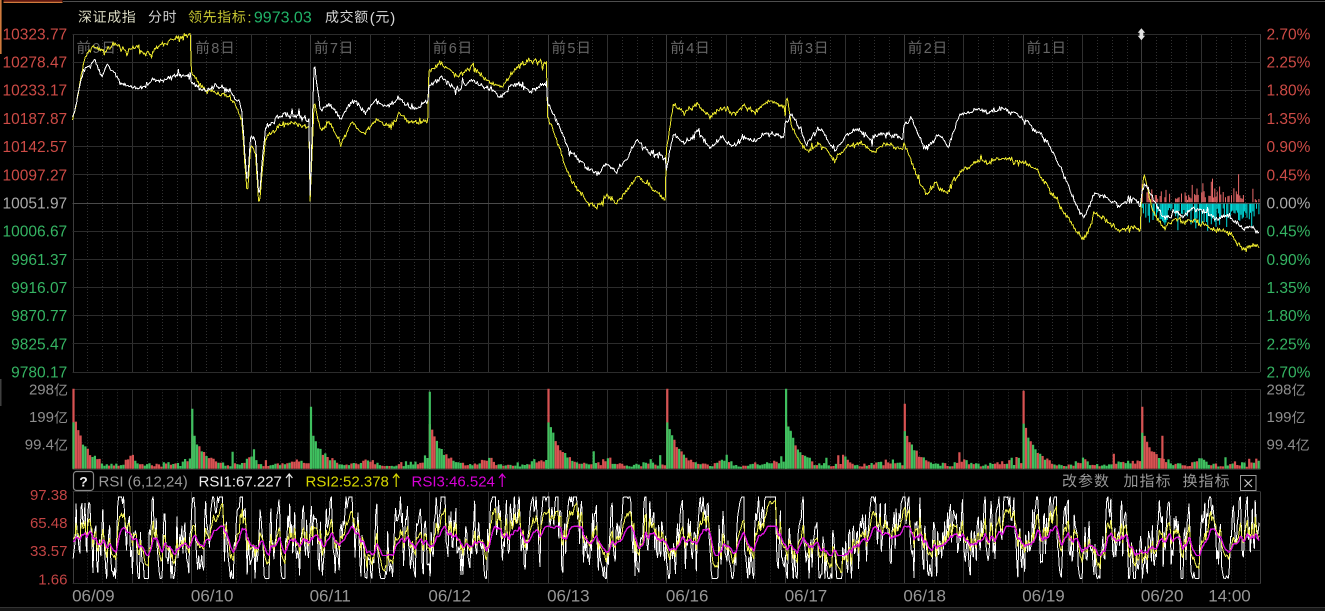 This screenshot has height=611, width=1325. I want to click on svg-text: 1, so click(1047, 49).